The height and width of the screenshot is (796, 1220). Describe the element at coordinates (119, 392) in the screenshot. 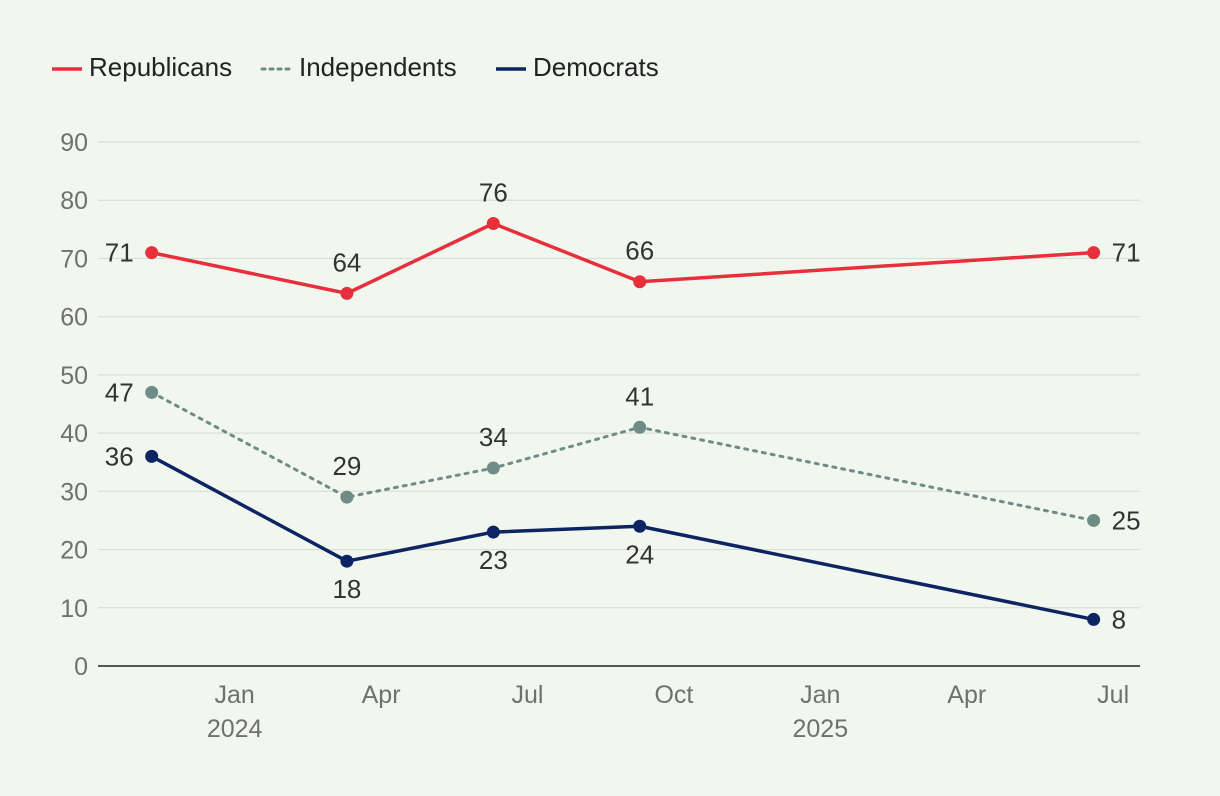

I see `data-label-independents-0: 47` at that location.